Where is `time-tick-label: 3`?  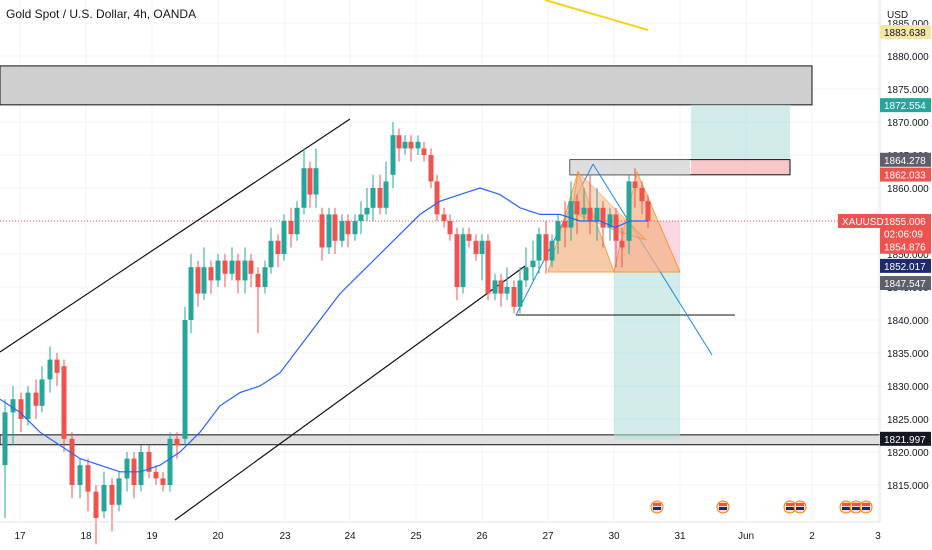
time-tick-label: 3 is located at coordinates (878, 536).